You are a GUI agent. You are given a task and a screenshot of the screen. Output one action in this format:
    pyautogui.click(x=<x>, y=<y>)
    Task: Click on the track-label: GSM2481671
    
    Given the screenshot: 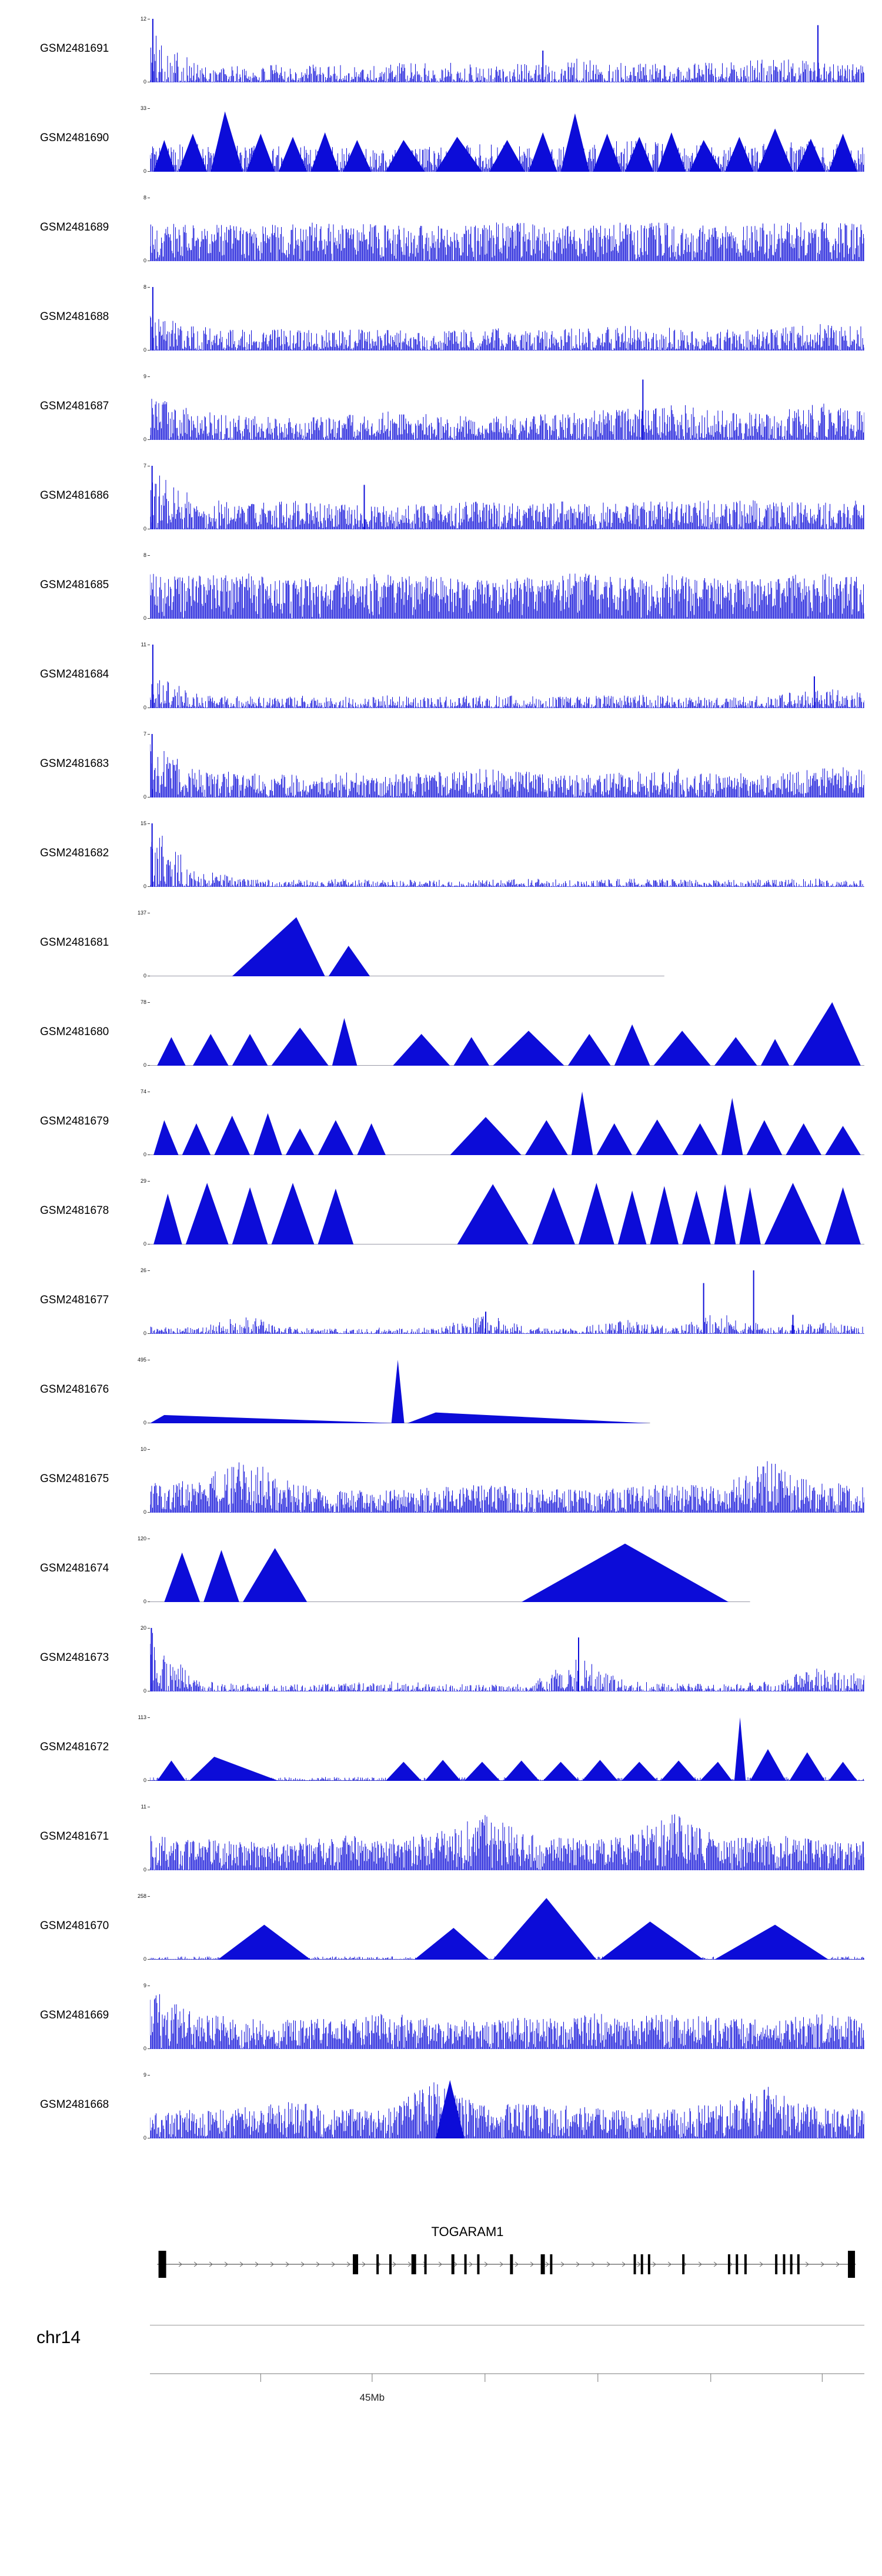 What is the action you would take?
    pyautogui.click(x=74, y=1836)
    